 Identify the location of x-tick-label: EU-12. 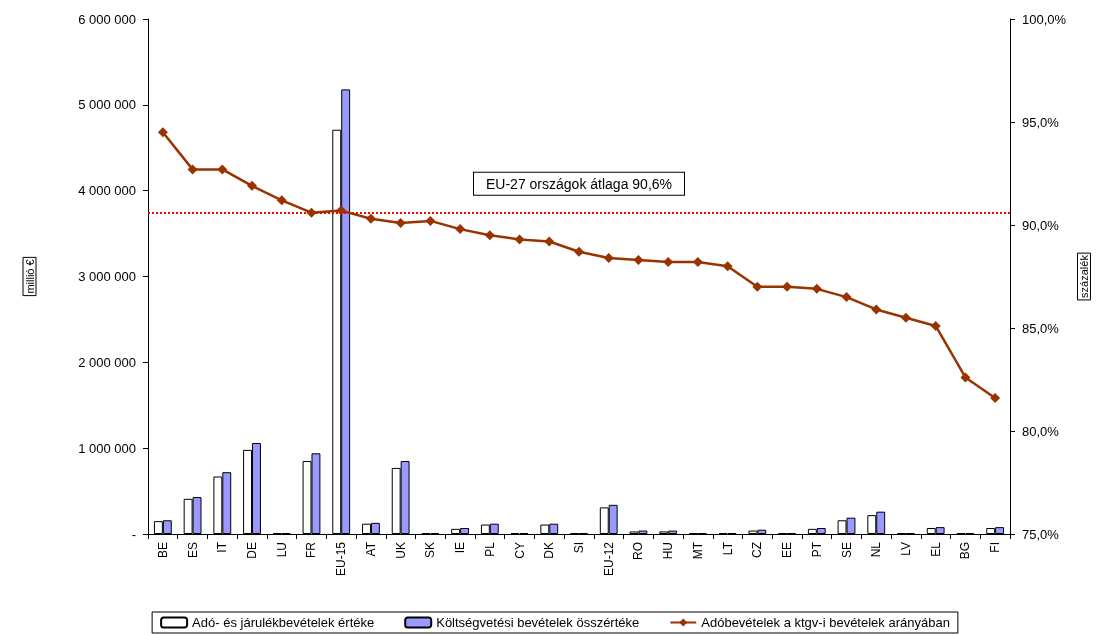
(608, 559).